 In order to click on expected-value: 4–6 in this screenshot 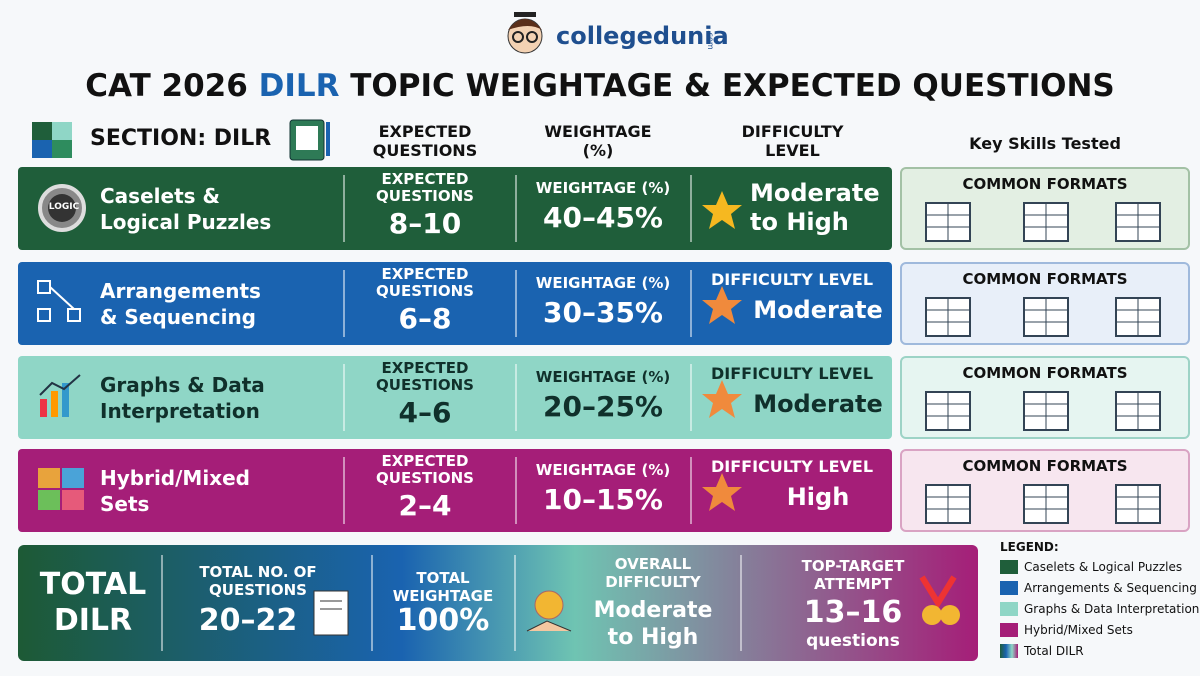, I will do `click(425, 412)`.